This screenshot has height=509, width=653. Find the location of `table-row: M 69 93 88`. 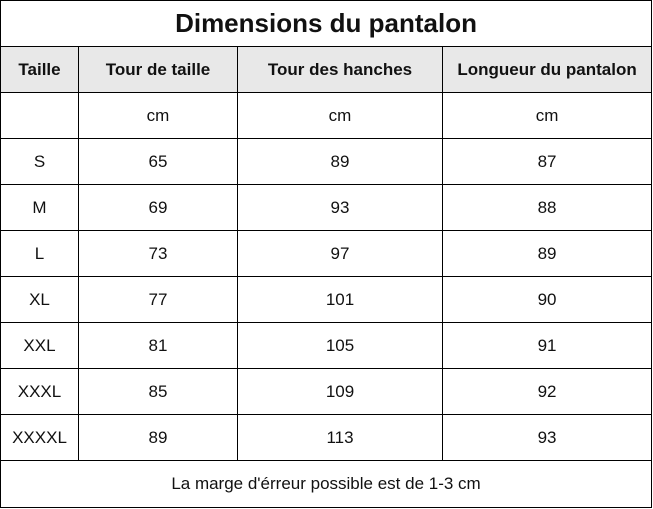

table-row: M 69 93 88 is located at coordinates (326, 207).